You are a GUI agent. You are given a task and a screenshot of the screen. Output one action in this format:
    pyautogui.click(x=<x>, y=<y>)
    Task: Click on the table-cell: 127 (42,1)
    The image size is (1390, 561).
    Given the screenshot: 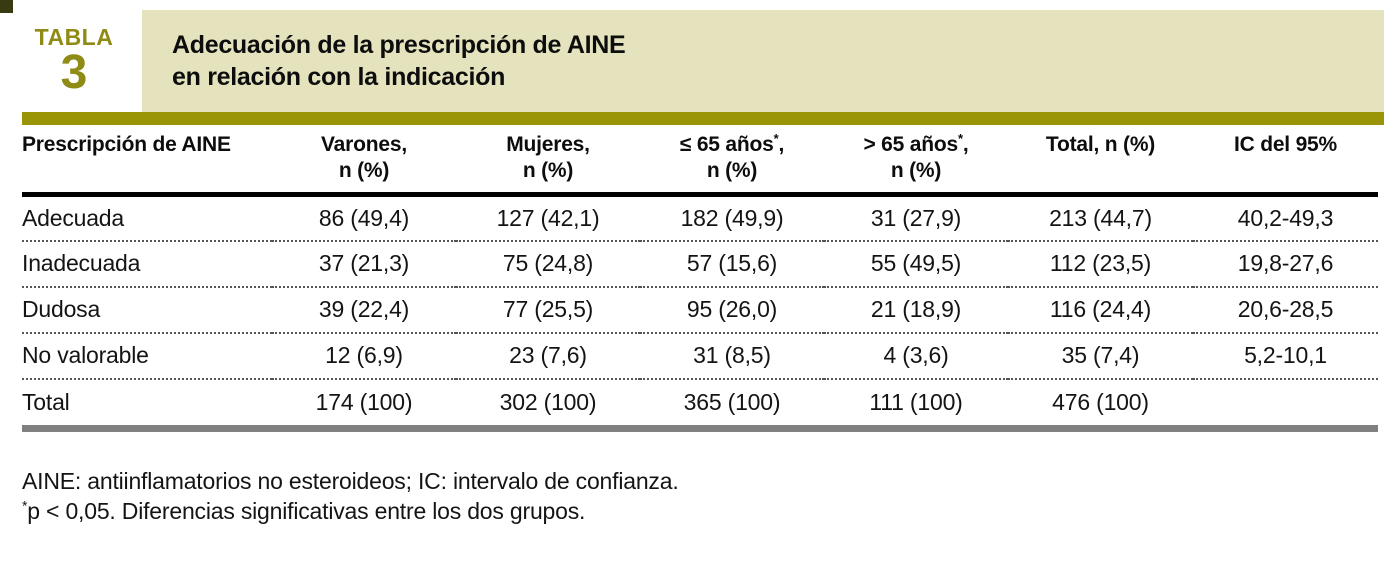 What is the action you would take?
    pyautogui.click(x=548, y=217)
    